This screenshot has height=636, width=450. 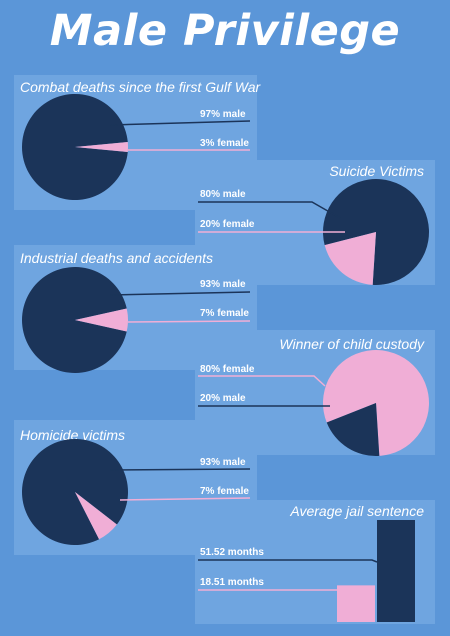 What do you see at coordinates (73, 435) in the screenshot?
I see `homicide-title: Homicide victims` at bounding box center [73, 435].